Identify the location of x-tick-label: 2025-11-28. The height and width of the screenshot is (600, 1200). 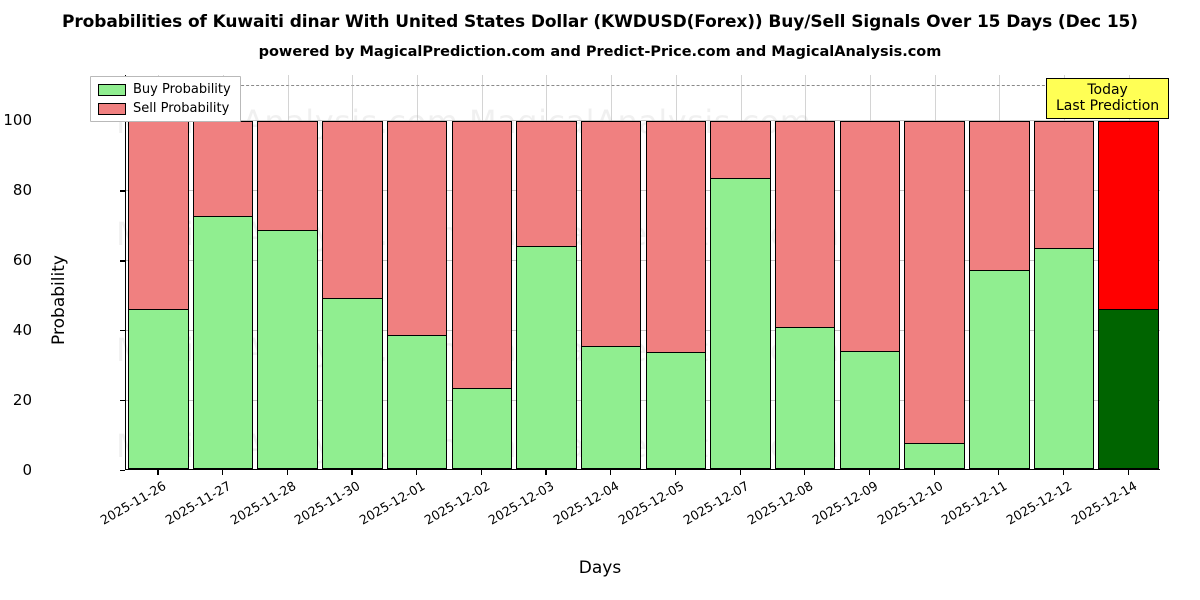
(263, 503).